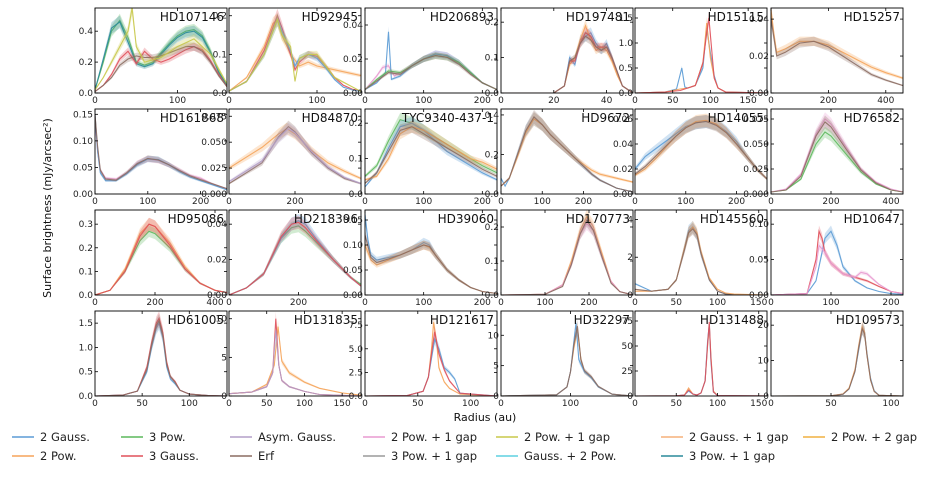 The height and width of the screenshot is (479, 946). I want to click on panel-hd206893: 0 100 200 0.00 0.02 0.04 HD206893, so click(420, 56).